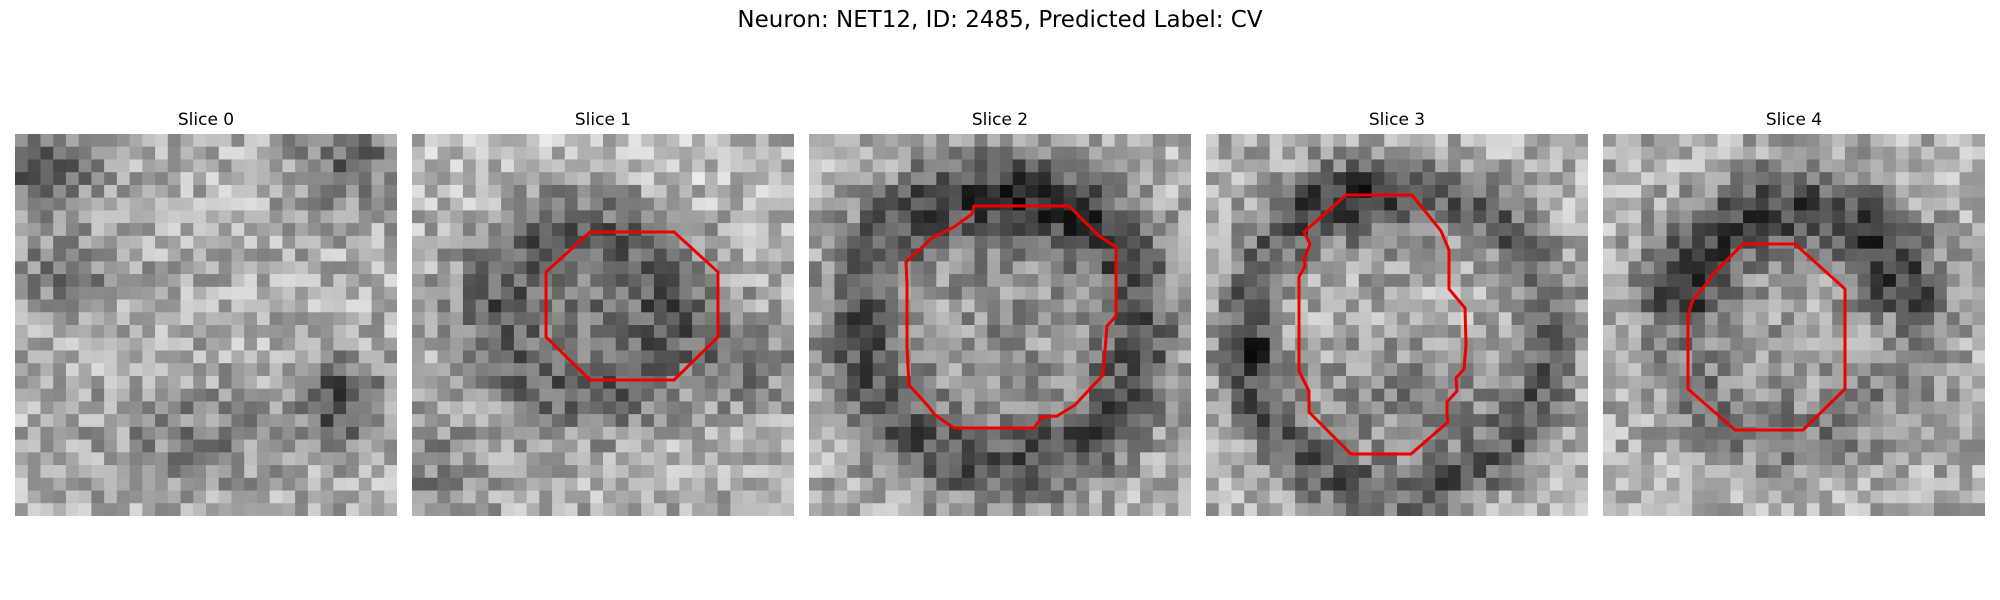  Describe the element at coordinates (1000, 120) in the screenshot. I see `panel-title-slice-2: Slice 2` at that location.